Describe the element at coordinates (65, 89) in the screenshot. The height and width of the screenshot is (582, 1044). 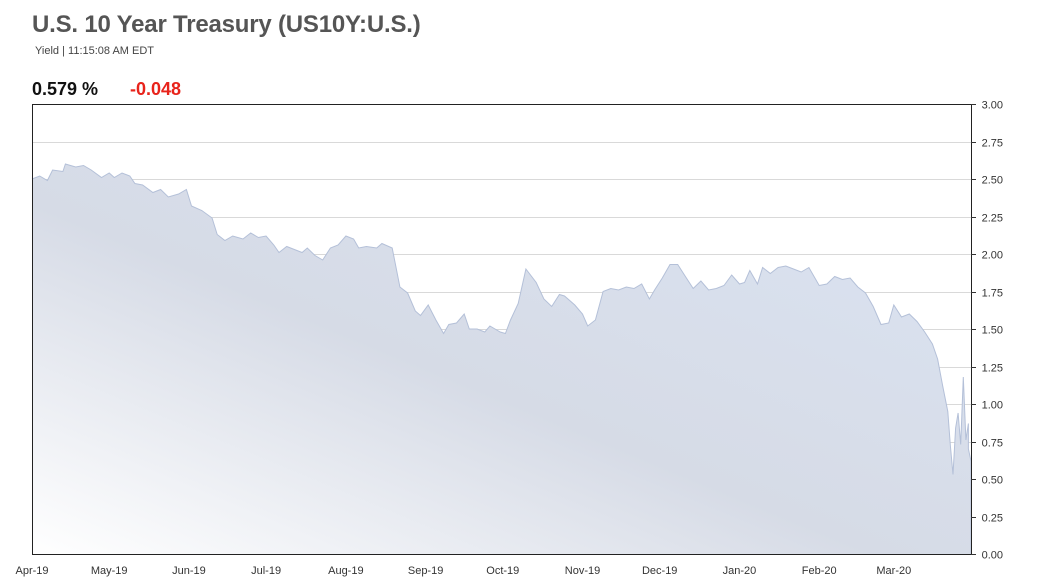
I see `current-yield: 0.579 %` at that location.